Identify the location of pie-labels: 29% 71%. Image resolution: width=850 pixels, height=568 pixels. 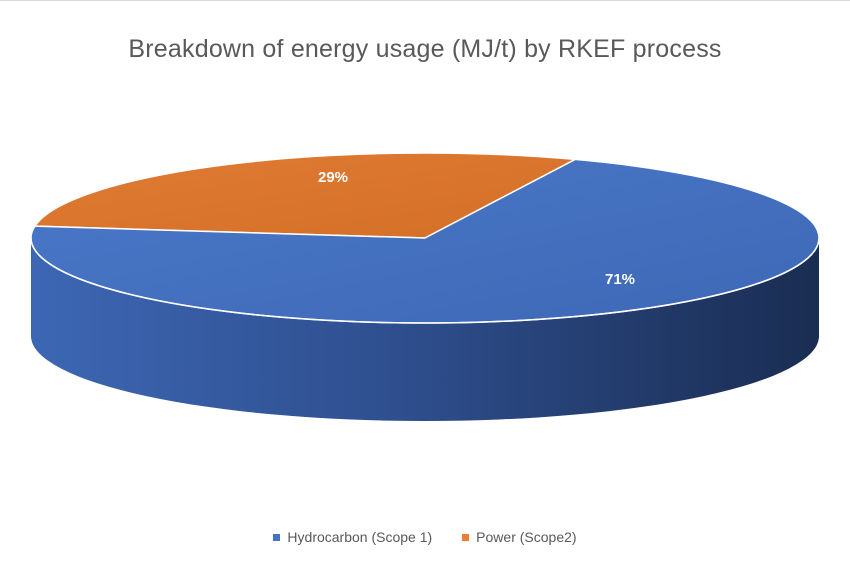
(476, 228).